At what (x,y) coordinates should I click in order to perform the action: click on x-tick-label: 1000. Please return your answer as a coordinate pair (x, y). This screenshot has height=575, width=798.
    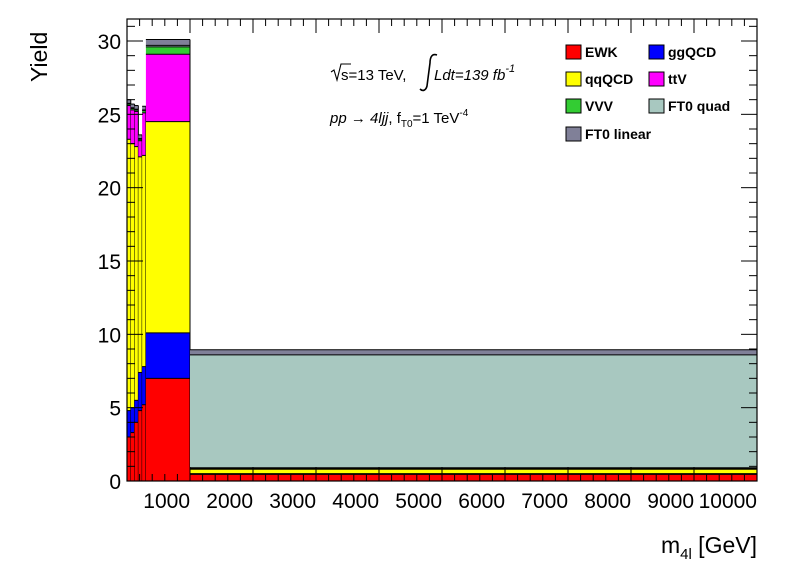
    Looking at the image, I should click on (166, 501).